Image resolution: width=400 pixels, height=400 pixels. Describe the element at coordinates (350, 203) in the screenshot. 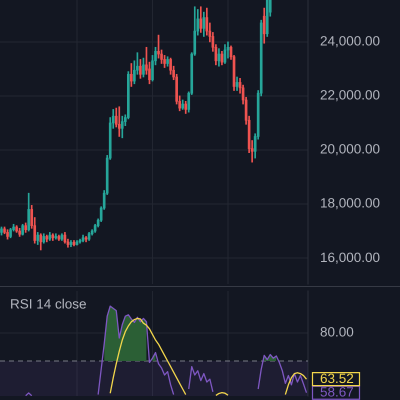

I see `y-tick-label: 18,000.00` at that location.